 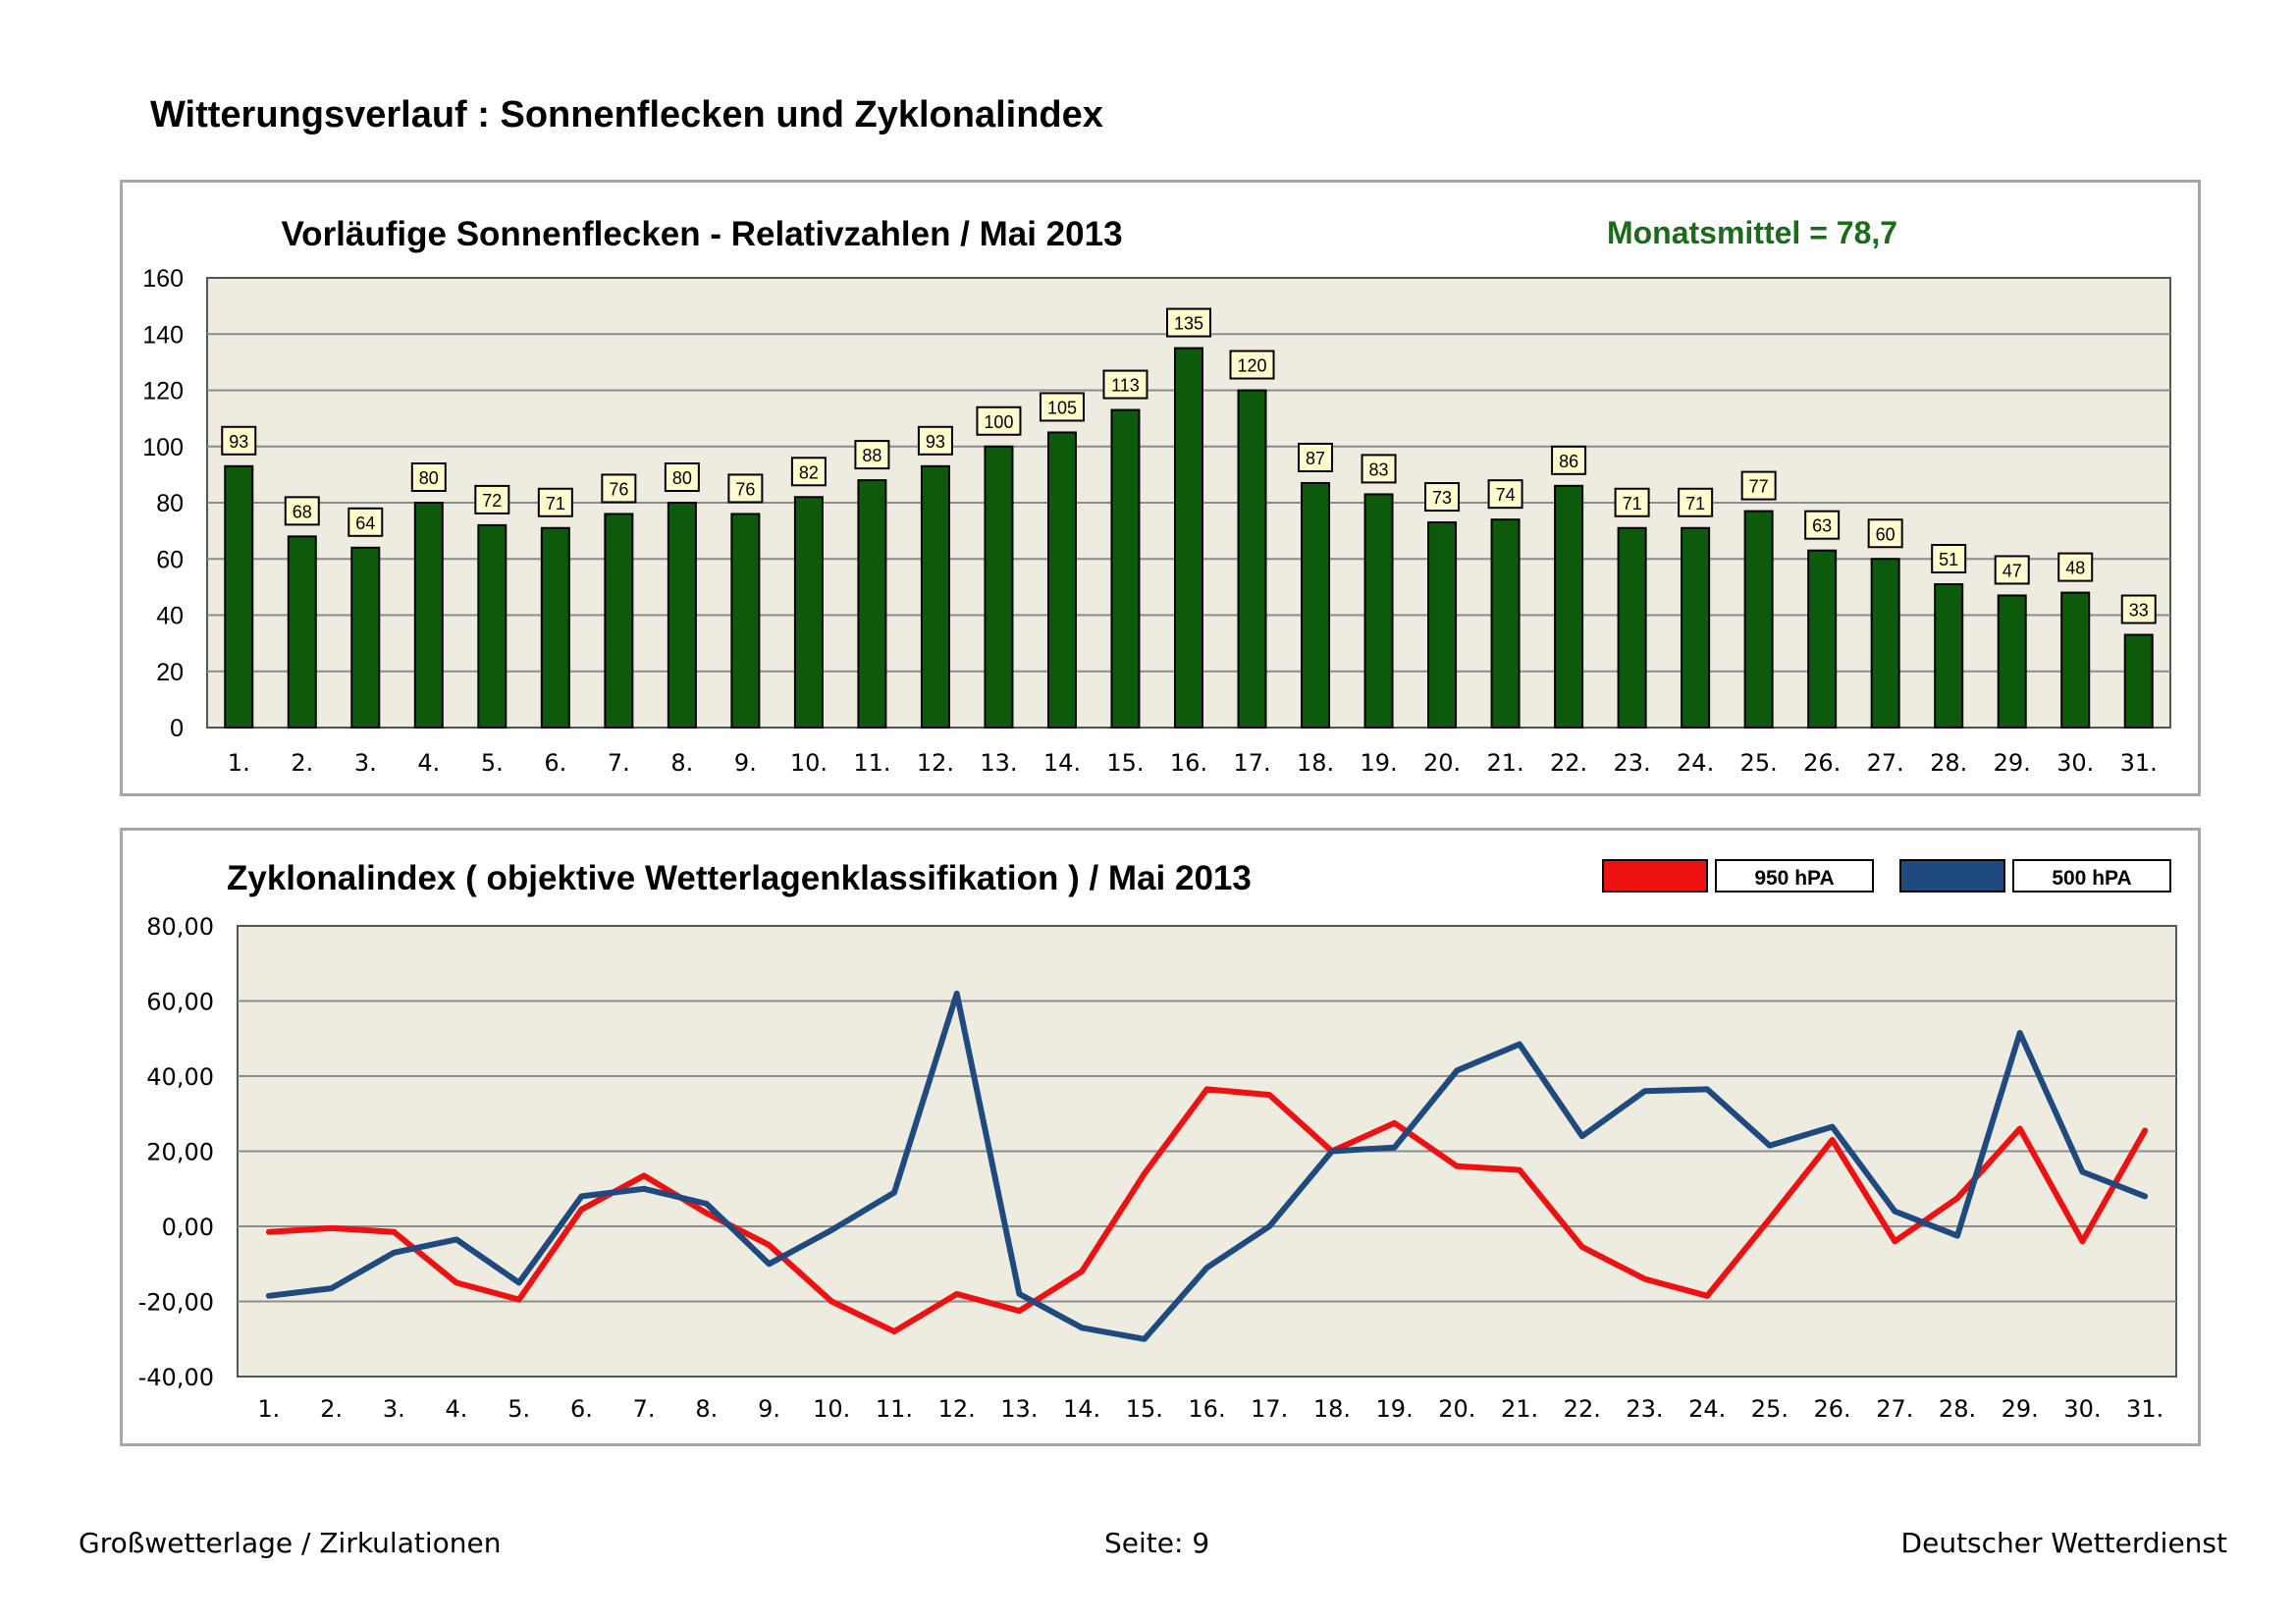 What do you see at coordinates (180, 1077) in the screenshot?
I see `y-tick-label: 40,00` at bounding box center [180, 1077].